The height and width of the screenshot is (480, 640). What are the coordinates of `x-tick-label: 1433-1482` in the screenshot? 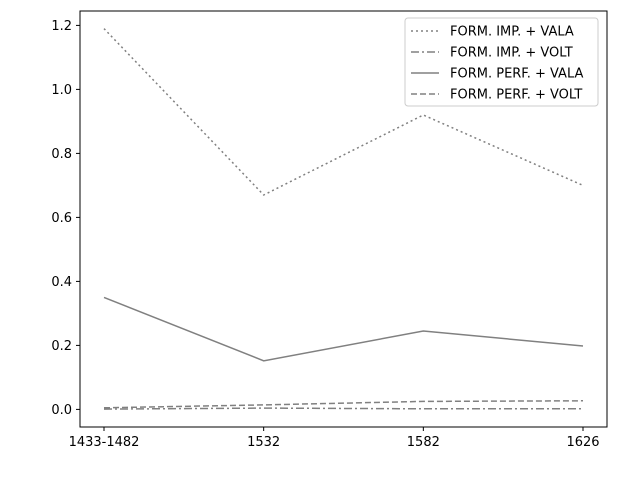 It's located at (104, 442).